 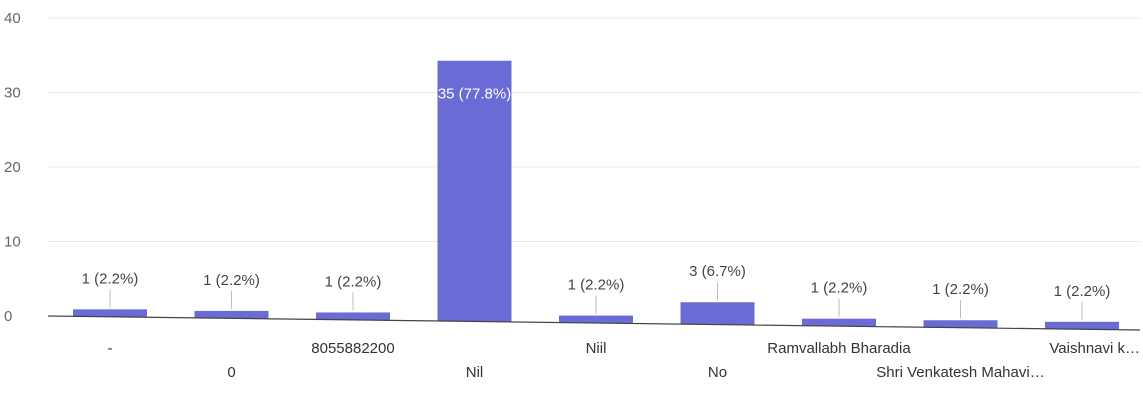 I want to click on category-label: -, so click(x=110, y=348).